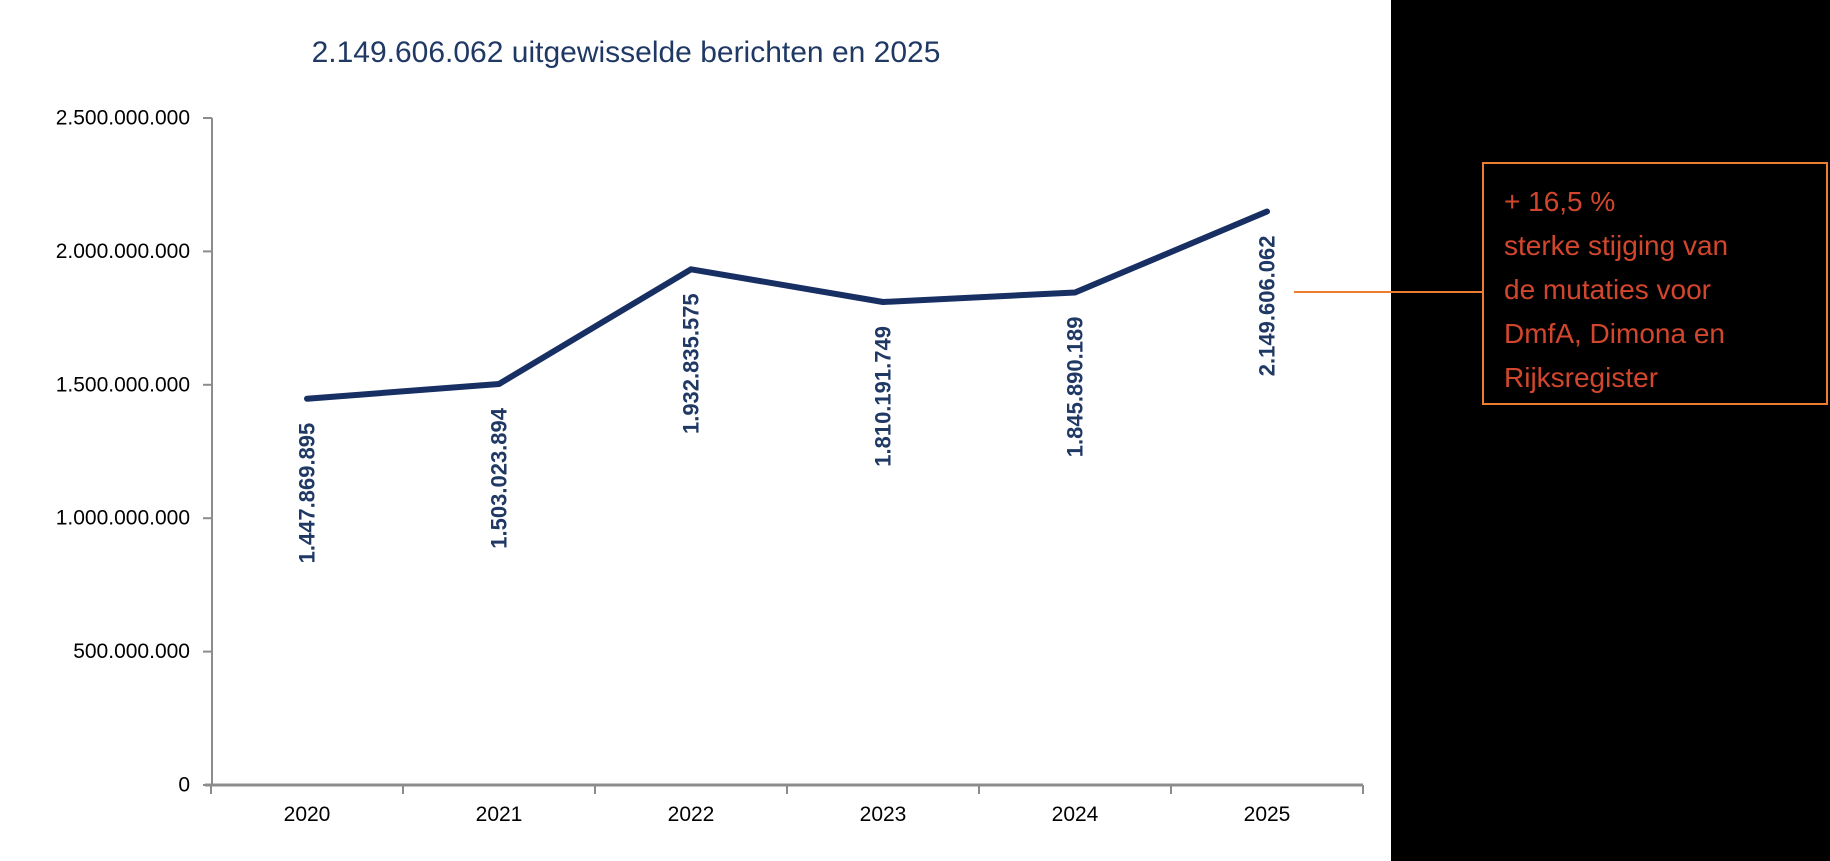 The image size is (1830, 861). Describe the element at coordinates (1616, 245) in the screenshot. I see `annotation-line-2: sterke stijging van` at that location.